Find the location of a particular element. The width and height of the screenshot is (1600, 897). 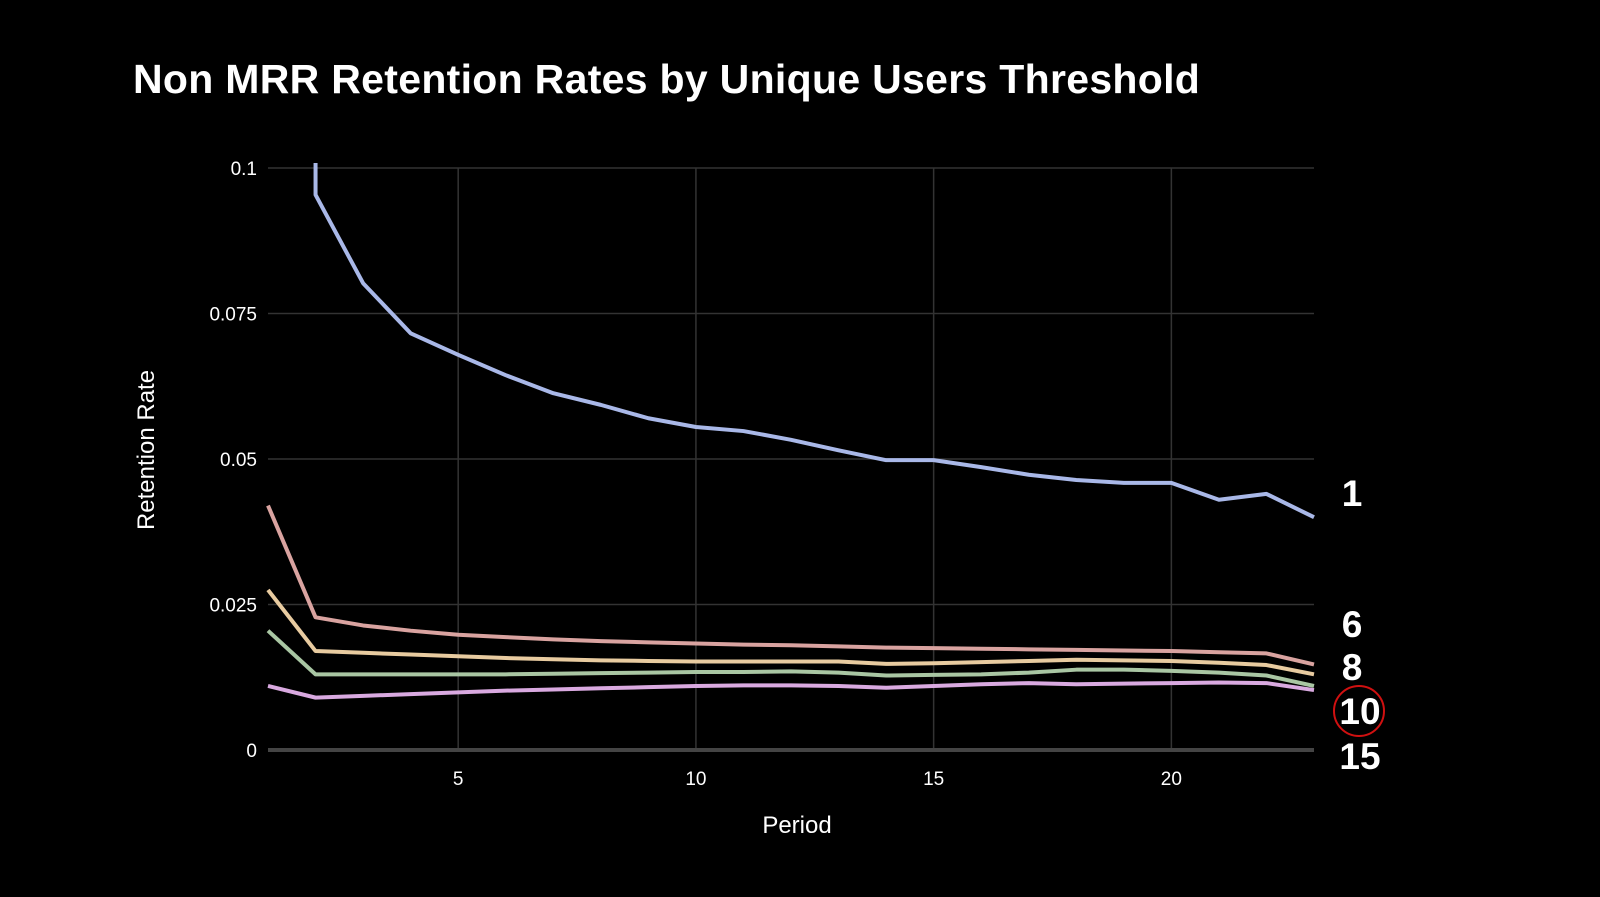

y-tick-label: 0 is located at coordinates (251, 751).